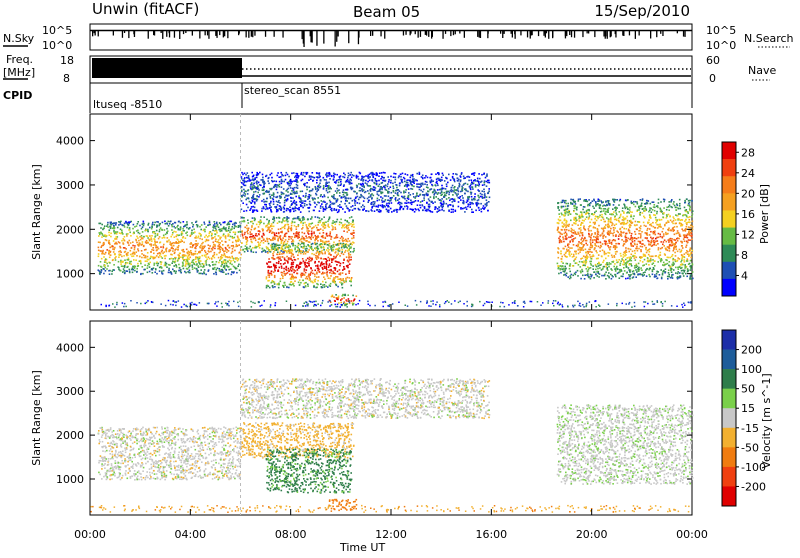 This screenshot has height=558, width=800. What do you see at coordinates (67, 60) in the screenshot?
I see `freq-tick-top: 18` at bounding box center [67, 60].